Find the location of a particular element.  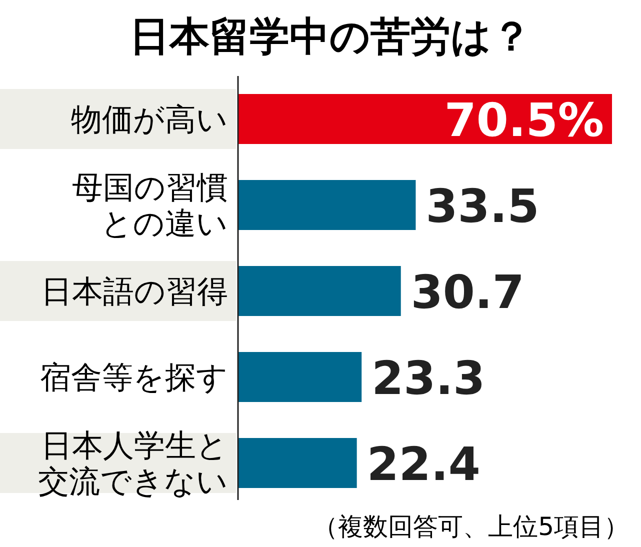

value-label: 23.3 is located at coordinates (429, 378).